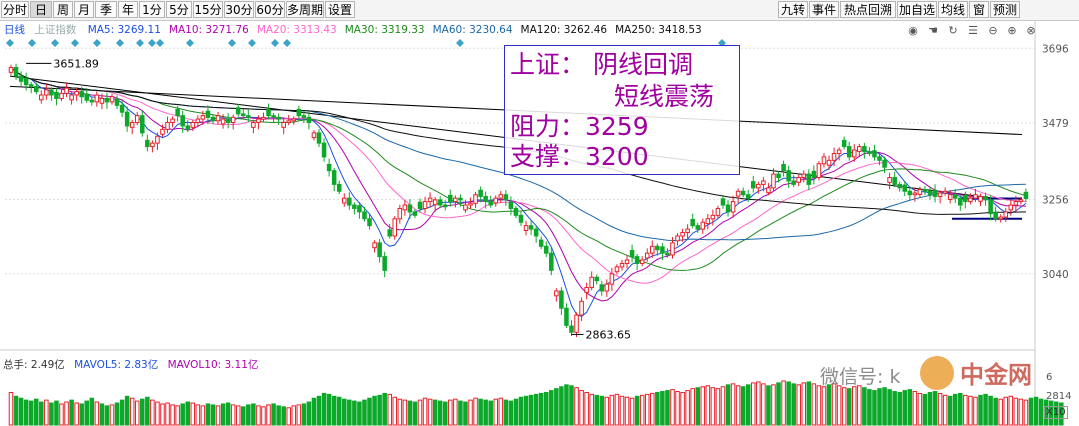 The width and height of the screenshot is (1079, 426). What do you see at coordinates (128, 9) in the screenshot?
I see `toolbar-btn-5: 年` at bounding box center [128, 9].